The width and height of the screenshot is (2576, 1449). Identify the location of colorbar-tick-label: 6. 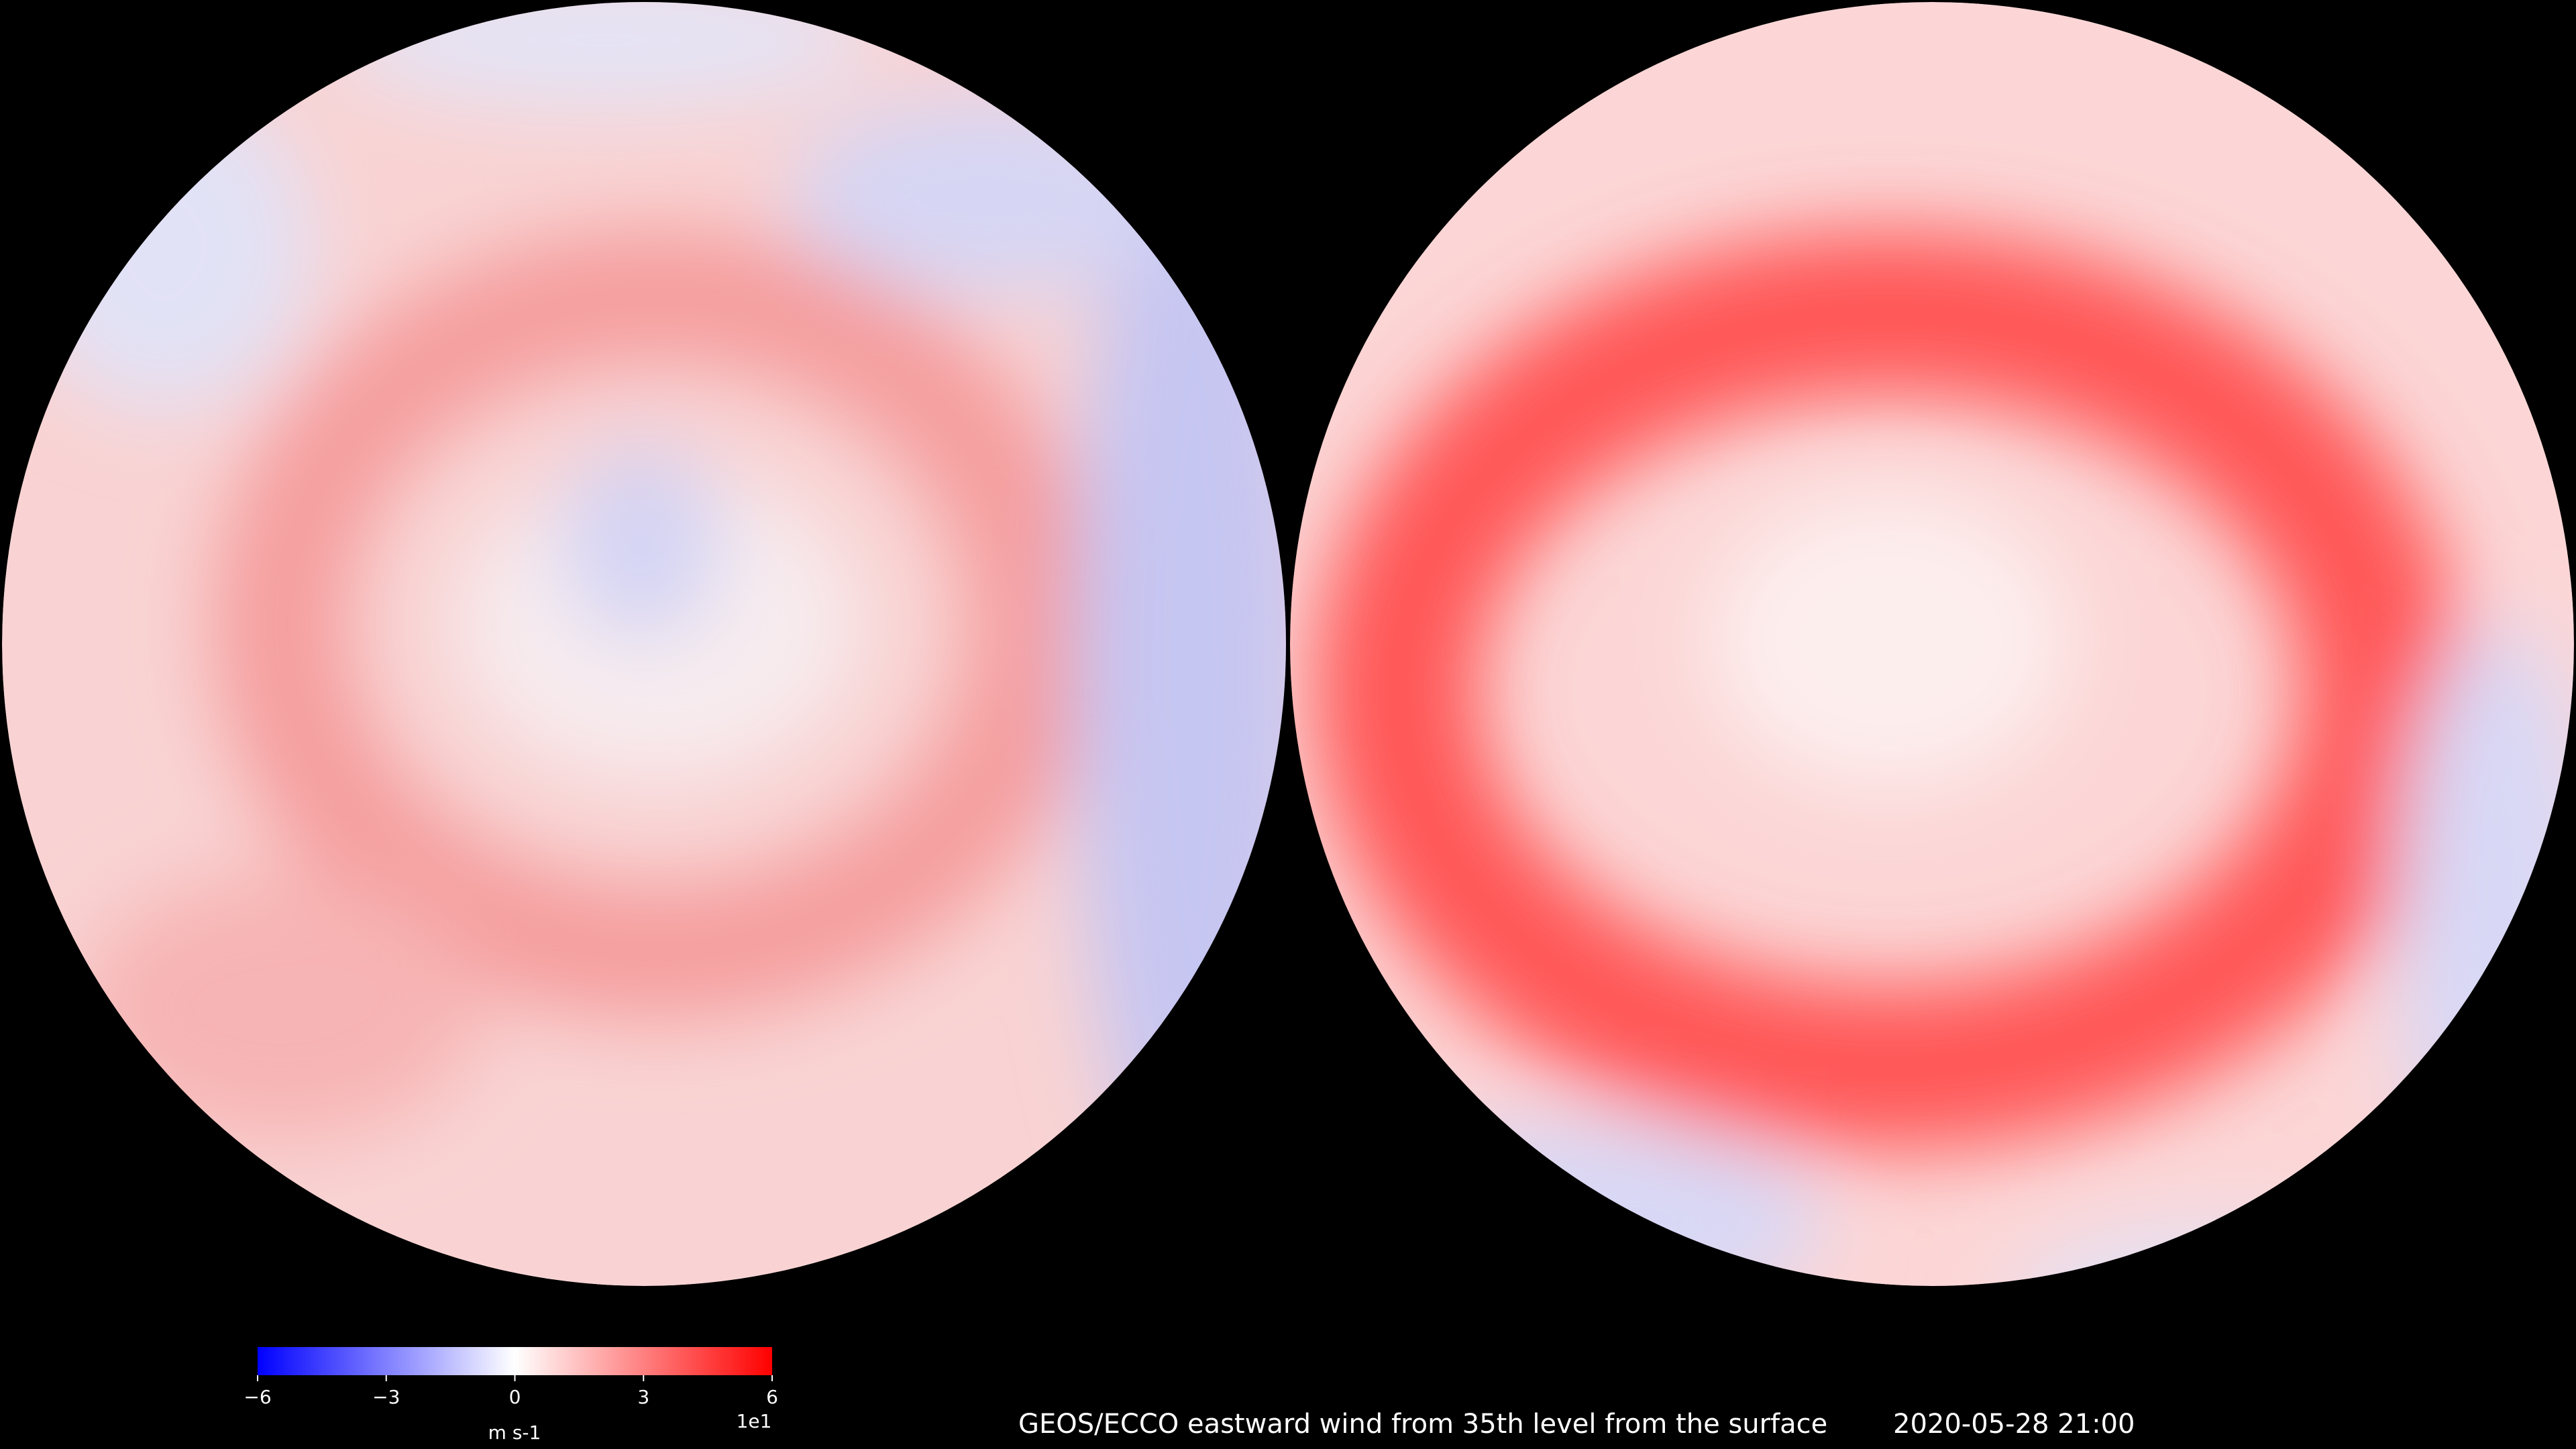
(772, 1397).